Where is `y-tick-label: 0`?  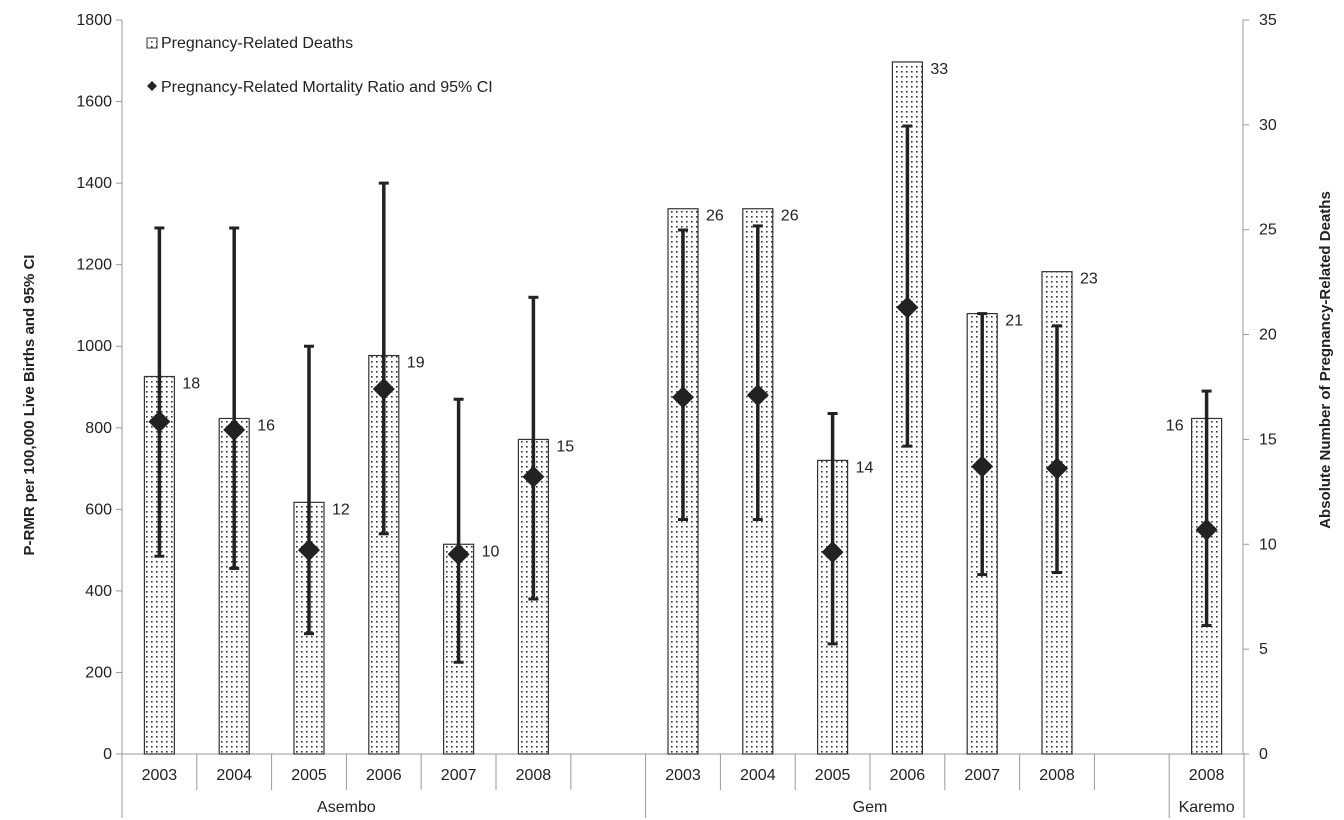
y-tick-label: 0 is located at coordinates (107, 754).